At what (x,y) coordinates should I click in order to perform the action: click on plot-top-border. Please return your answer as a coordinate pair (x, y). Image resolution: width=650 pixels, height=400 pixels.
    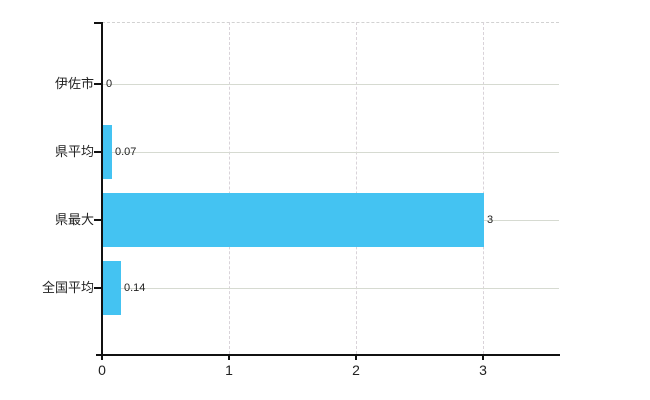
    Looking at the image, I should click on (330, 22).